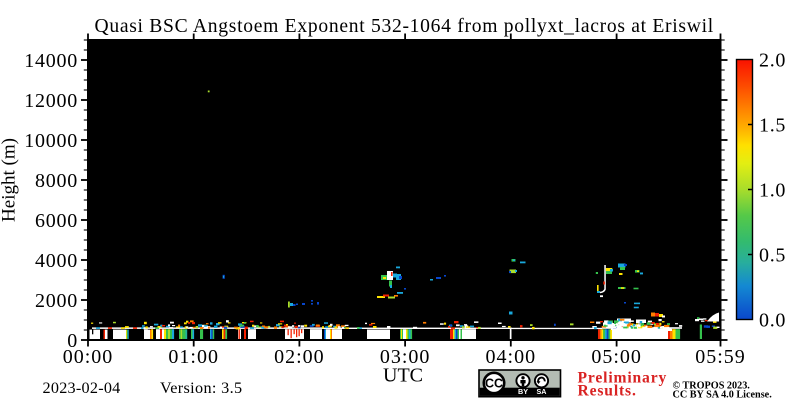 The image size is (800, 400). Describe the element at coordinates (56, 181) in the screenshot. I see `svg-text: 8000` at that location.